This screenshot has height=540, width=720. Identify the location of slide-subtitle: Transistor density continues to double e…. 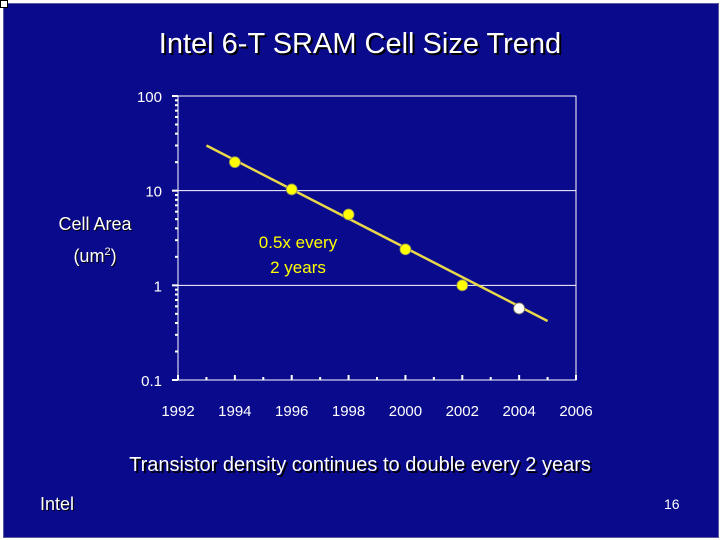
(360, 465).